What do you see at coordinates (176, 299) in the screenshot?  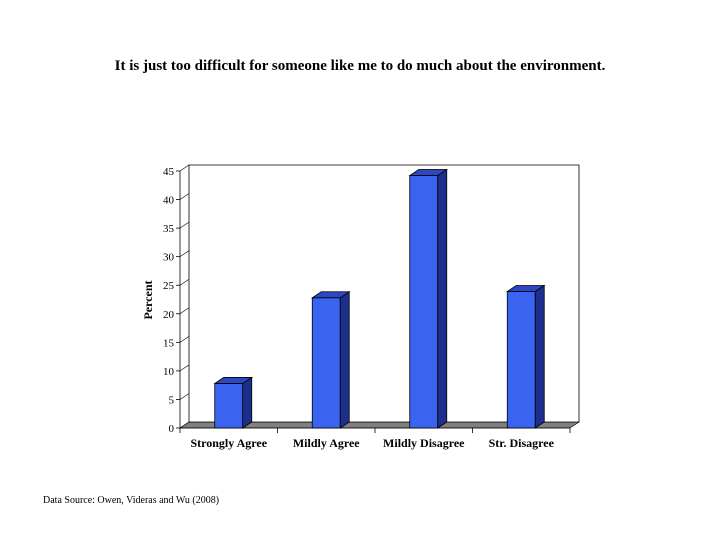 I see `y-axis: 0 5 10 15 20 25 30 35 40 45` at bounding box center [176, 299].